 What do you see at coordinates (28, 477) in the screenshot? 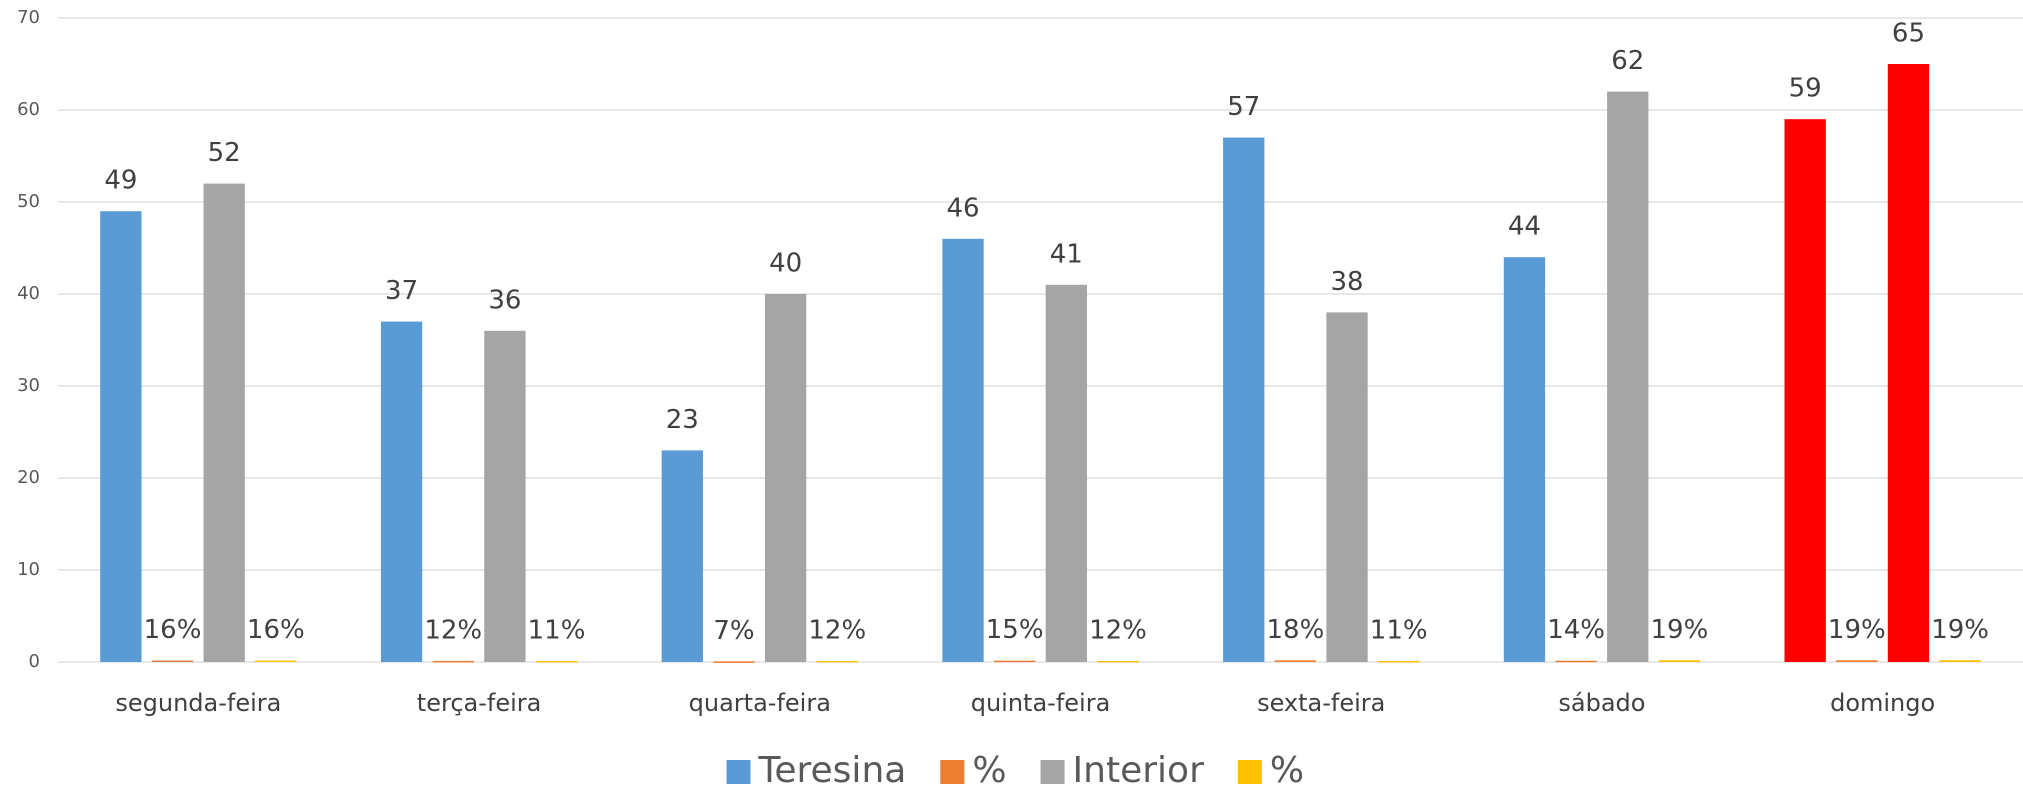
I see `y-tick-label: 20` at bounding box center [28, 477].